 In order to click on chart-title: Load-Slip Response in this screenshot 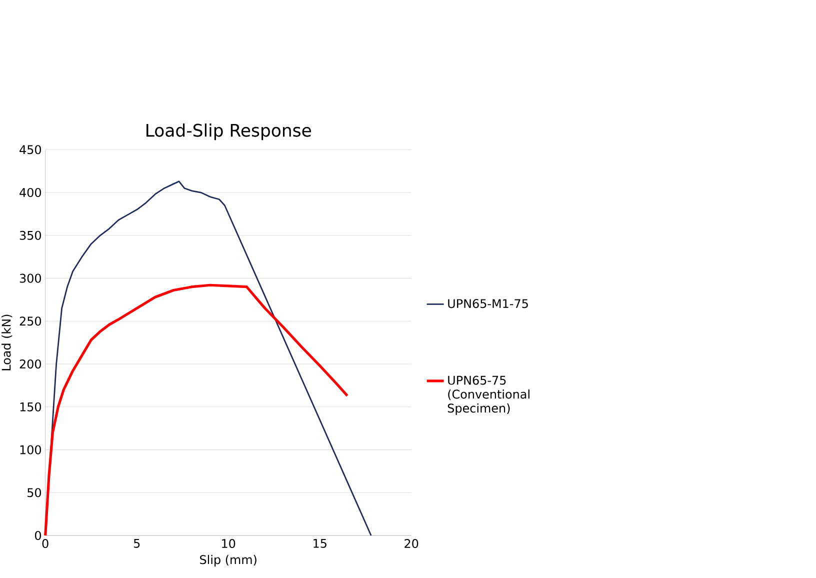, I will do `click(228, 132)`.